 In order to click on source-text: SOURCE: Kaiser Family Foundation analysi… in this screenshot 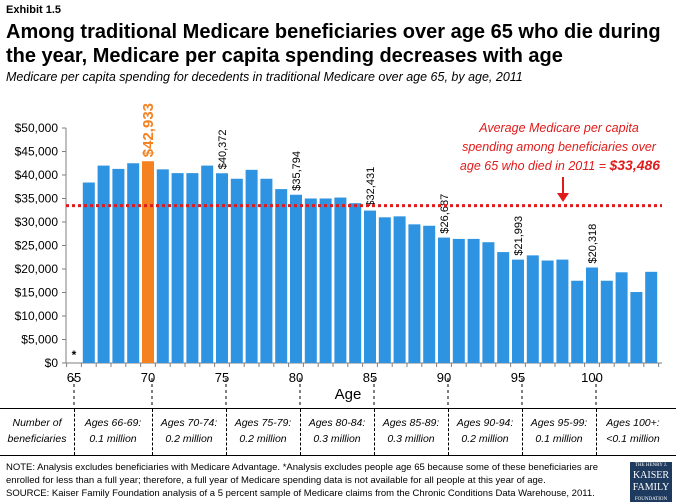, I will do `click(300, 493)`.